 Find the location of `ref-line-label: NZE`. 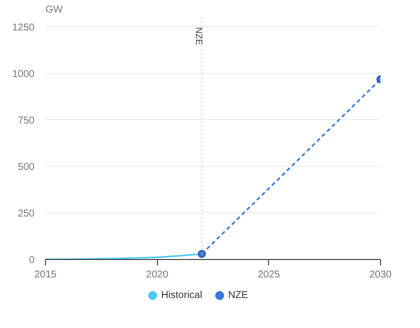

ref-line-label: NZE is located at coordinates (199, 36).